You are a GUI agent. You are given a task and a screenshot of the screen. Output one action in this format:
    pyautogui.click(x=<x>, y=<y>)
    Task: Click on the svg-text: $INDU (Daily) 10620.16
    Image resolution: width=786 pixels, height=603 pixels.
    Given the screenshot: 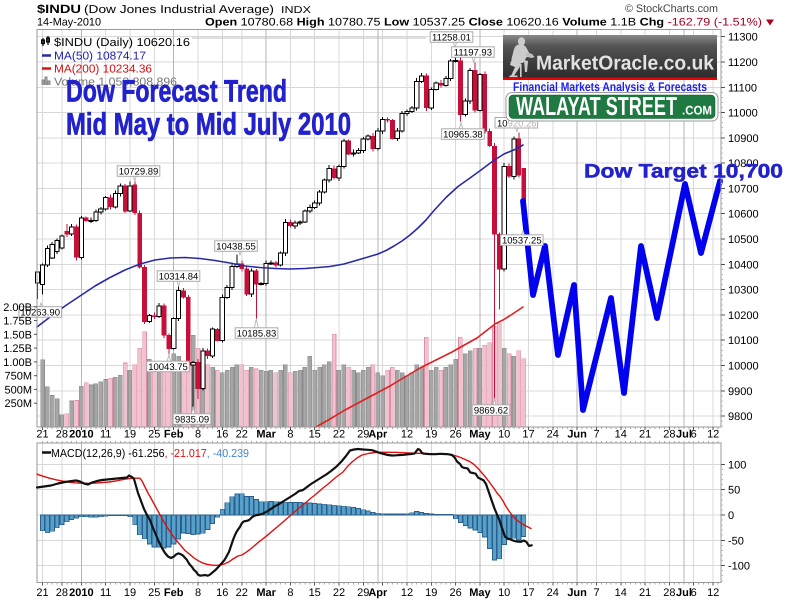 What is the action you would take?
    pyautogui.click(x=122, y=43)
    